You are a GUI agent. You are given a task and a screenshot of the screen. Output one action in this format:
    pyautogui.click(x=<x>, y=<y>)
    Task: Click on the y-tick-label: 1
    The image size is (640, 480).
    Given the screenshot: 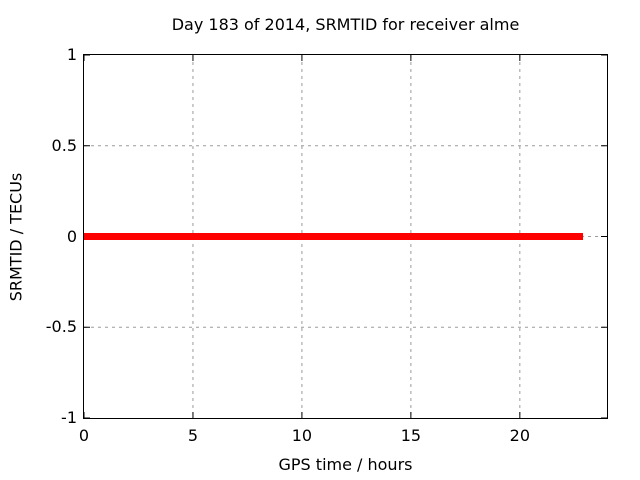 What is the action you would take?
    pyautogui.click(x=71, y=54)
    